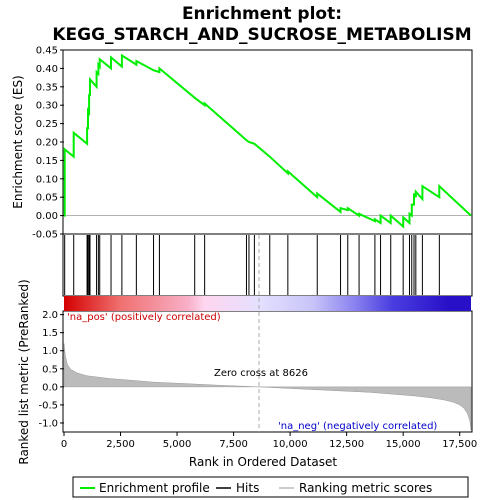  I want to click on metric-tick-label-3: 0.5, so click(50, 369).